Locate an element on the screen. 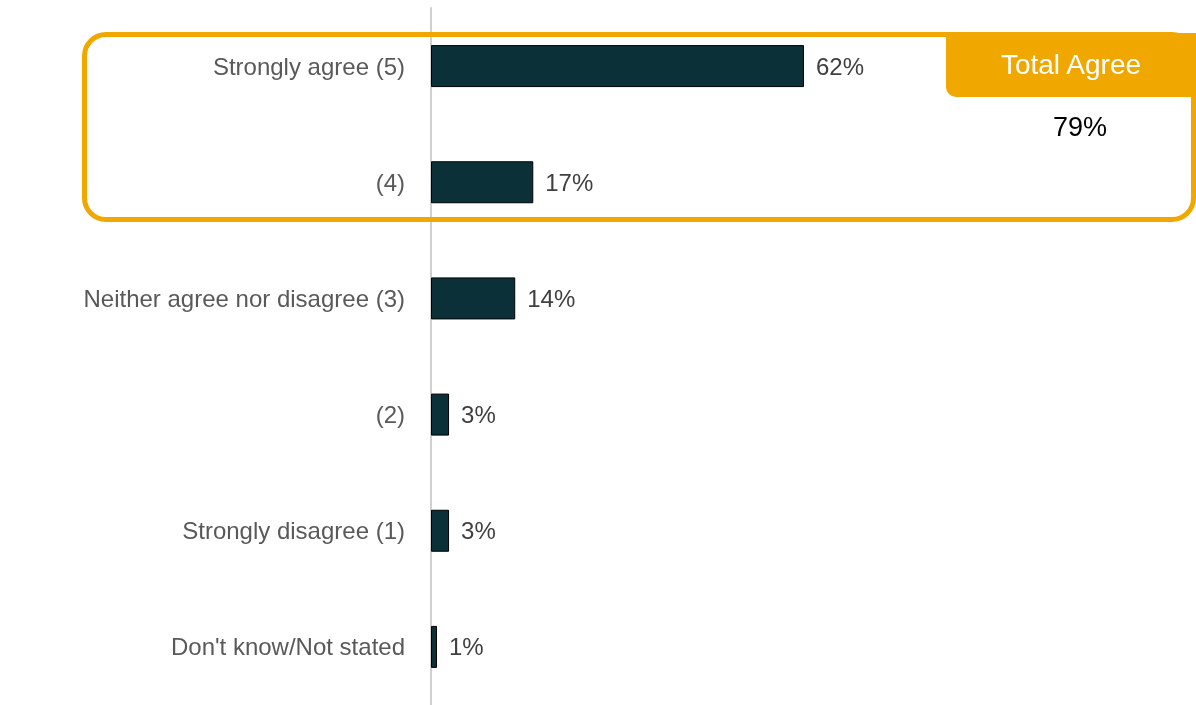 Image resolution: width=1196 pixels, height=705 pixels. y-tick-label: (4) is located at coordinates (390, 182).